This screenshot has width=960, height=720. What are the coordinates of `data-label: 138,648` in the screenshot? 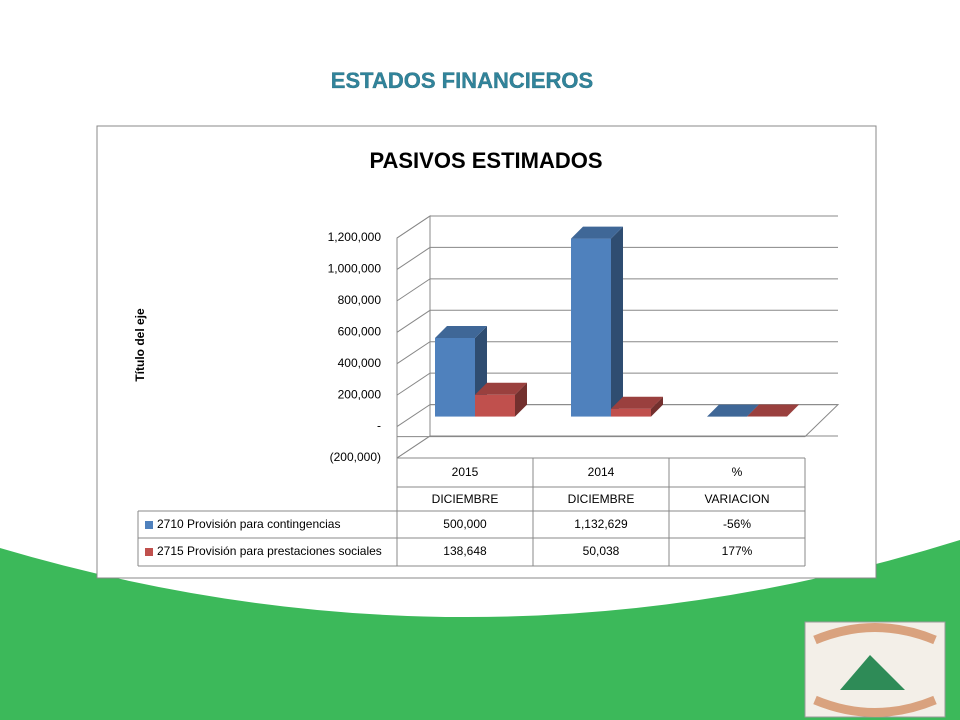 It's located at (465, 551).